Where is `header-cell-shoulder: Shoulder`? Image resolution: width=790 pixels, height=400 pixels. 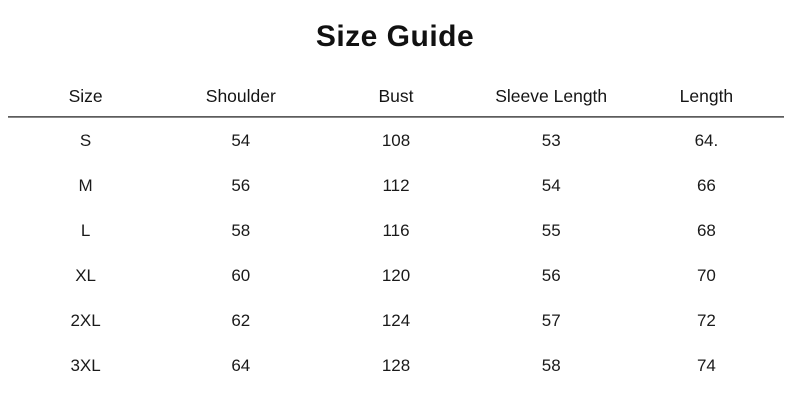 header-cell-shoulder: Shoulder is located at coordinates (240, 96).